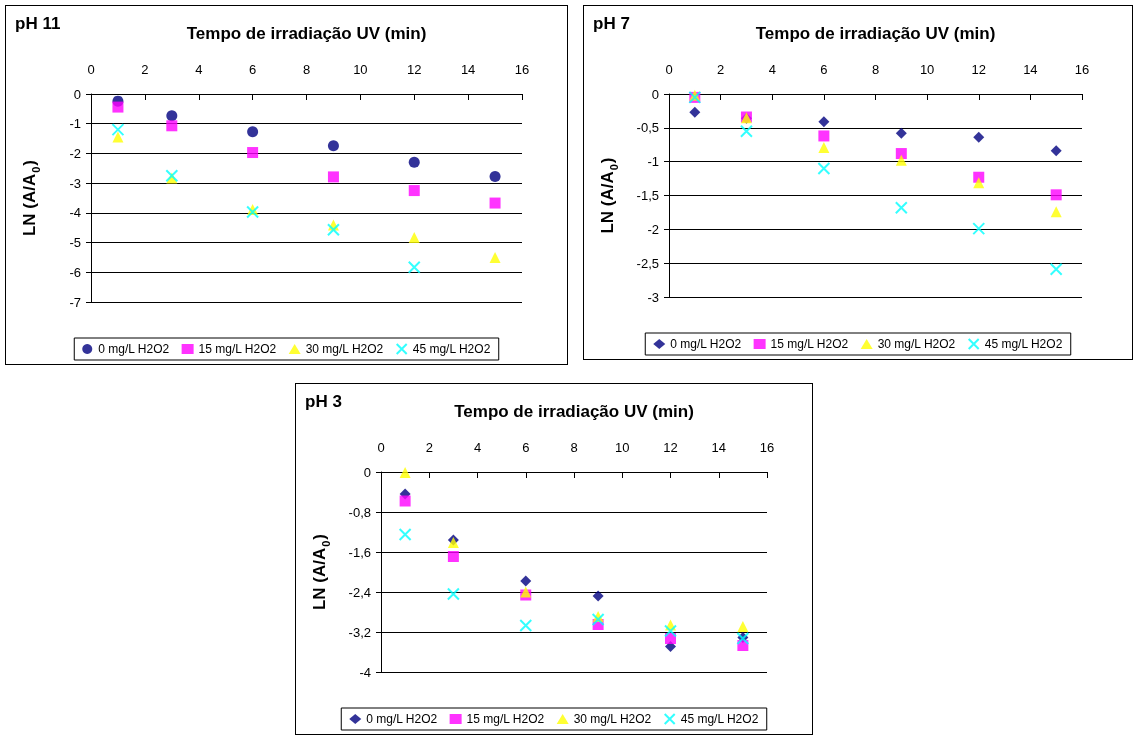  Describe the element at coordinates (359, 592) in the screenshot. I see `y-tick-label: -2,4` at that location.